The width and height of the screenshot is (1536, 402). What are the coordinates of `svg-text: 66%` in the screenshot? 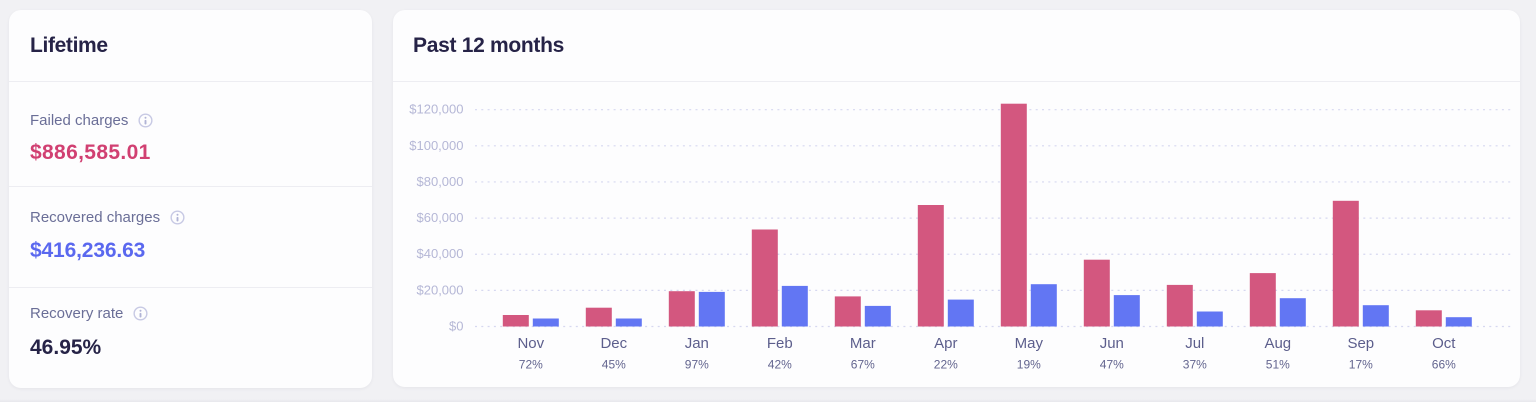 It's located at (1444, 365).